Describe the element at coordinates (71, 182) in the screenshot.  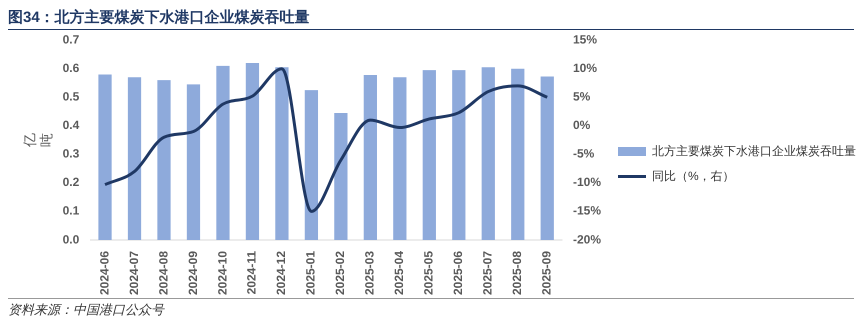
I see `y-tick-label: 0.2` at that location.